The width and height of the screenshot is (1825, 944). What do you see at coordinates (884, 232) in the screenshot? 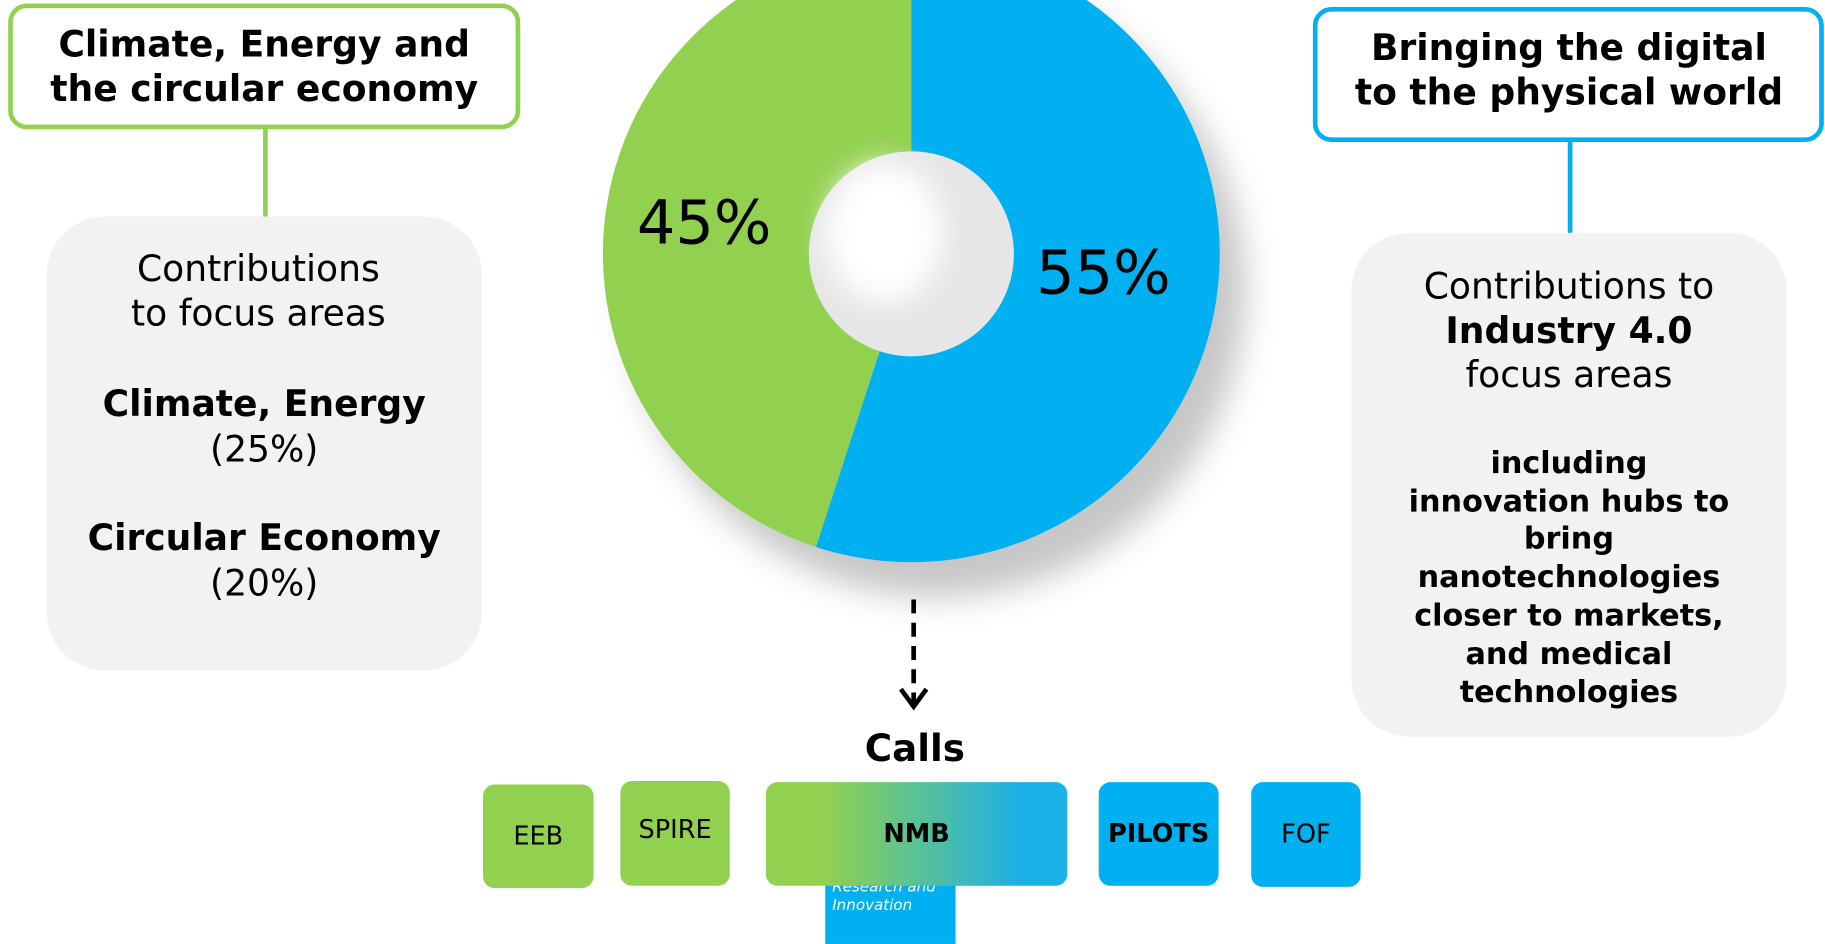
I see `donut-hole-shade` at bounding box center [884, 232].